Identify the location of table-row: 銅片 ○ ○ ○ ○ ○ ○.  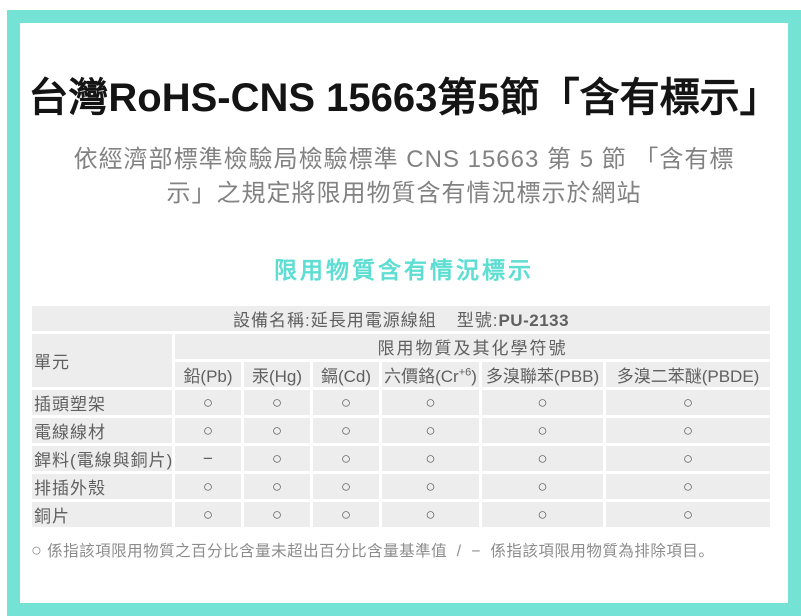
(401, 514).